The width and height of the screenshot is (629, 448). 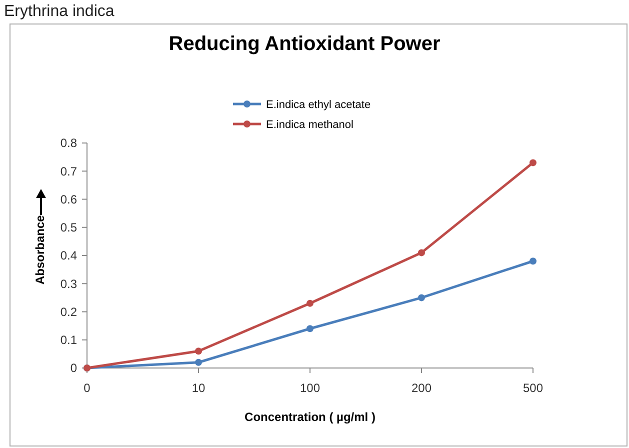 What do you see at coordinates (310, 388) in the screenshot?
I see `x-tick-label: 100` at bounding box center [310, 388].